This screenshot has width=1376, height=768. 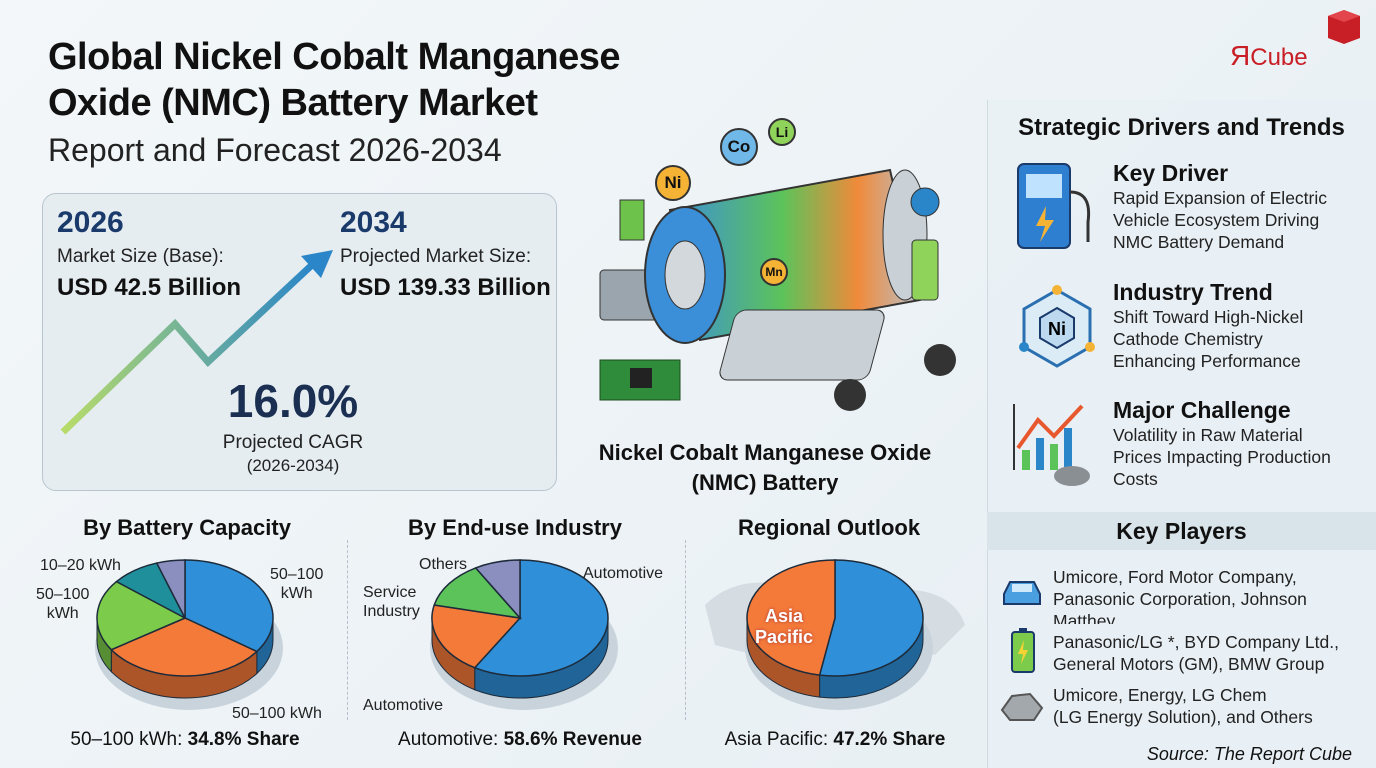 I want to click on pie-chart-regional, so click(x=839, y=634).